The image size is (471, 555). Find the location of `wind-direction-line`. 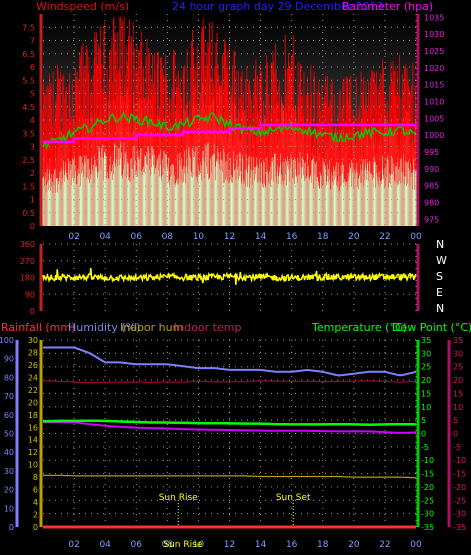

wind-direction-line is located at coordinates (229, 276).